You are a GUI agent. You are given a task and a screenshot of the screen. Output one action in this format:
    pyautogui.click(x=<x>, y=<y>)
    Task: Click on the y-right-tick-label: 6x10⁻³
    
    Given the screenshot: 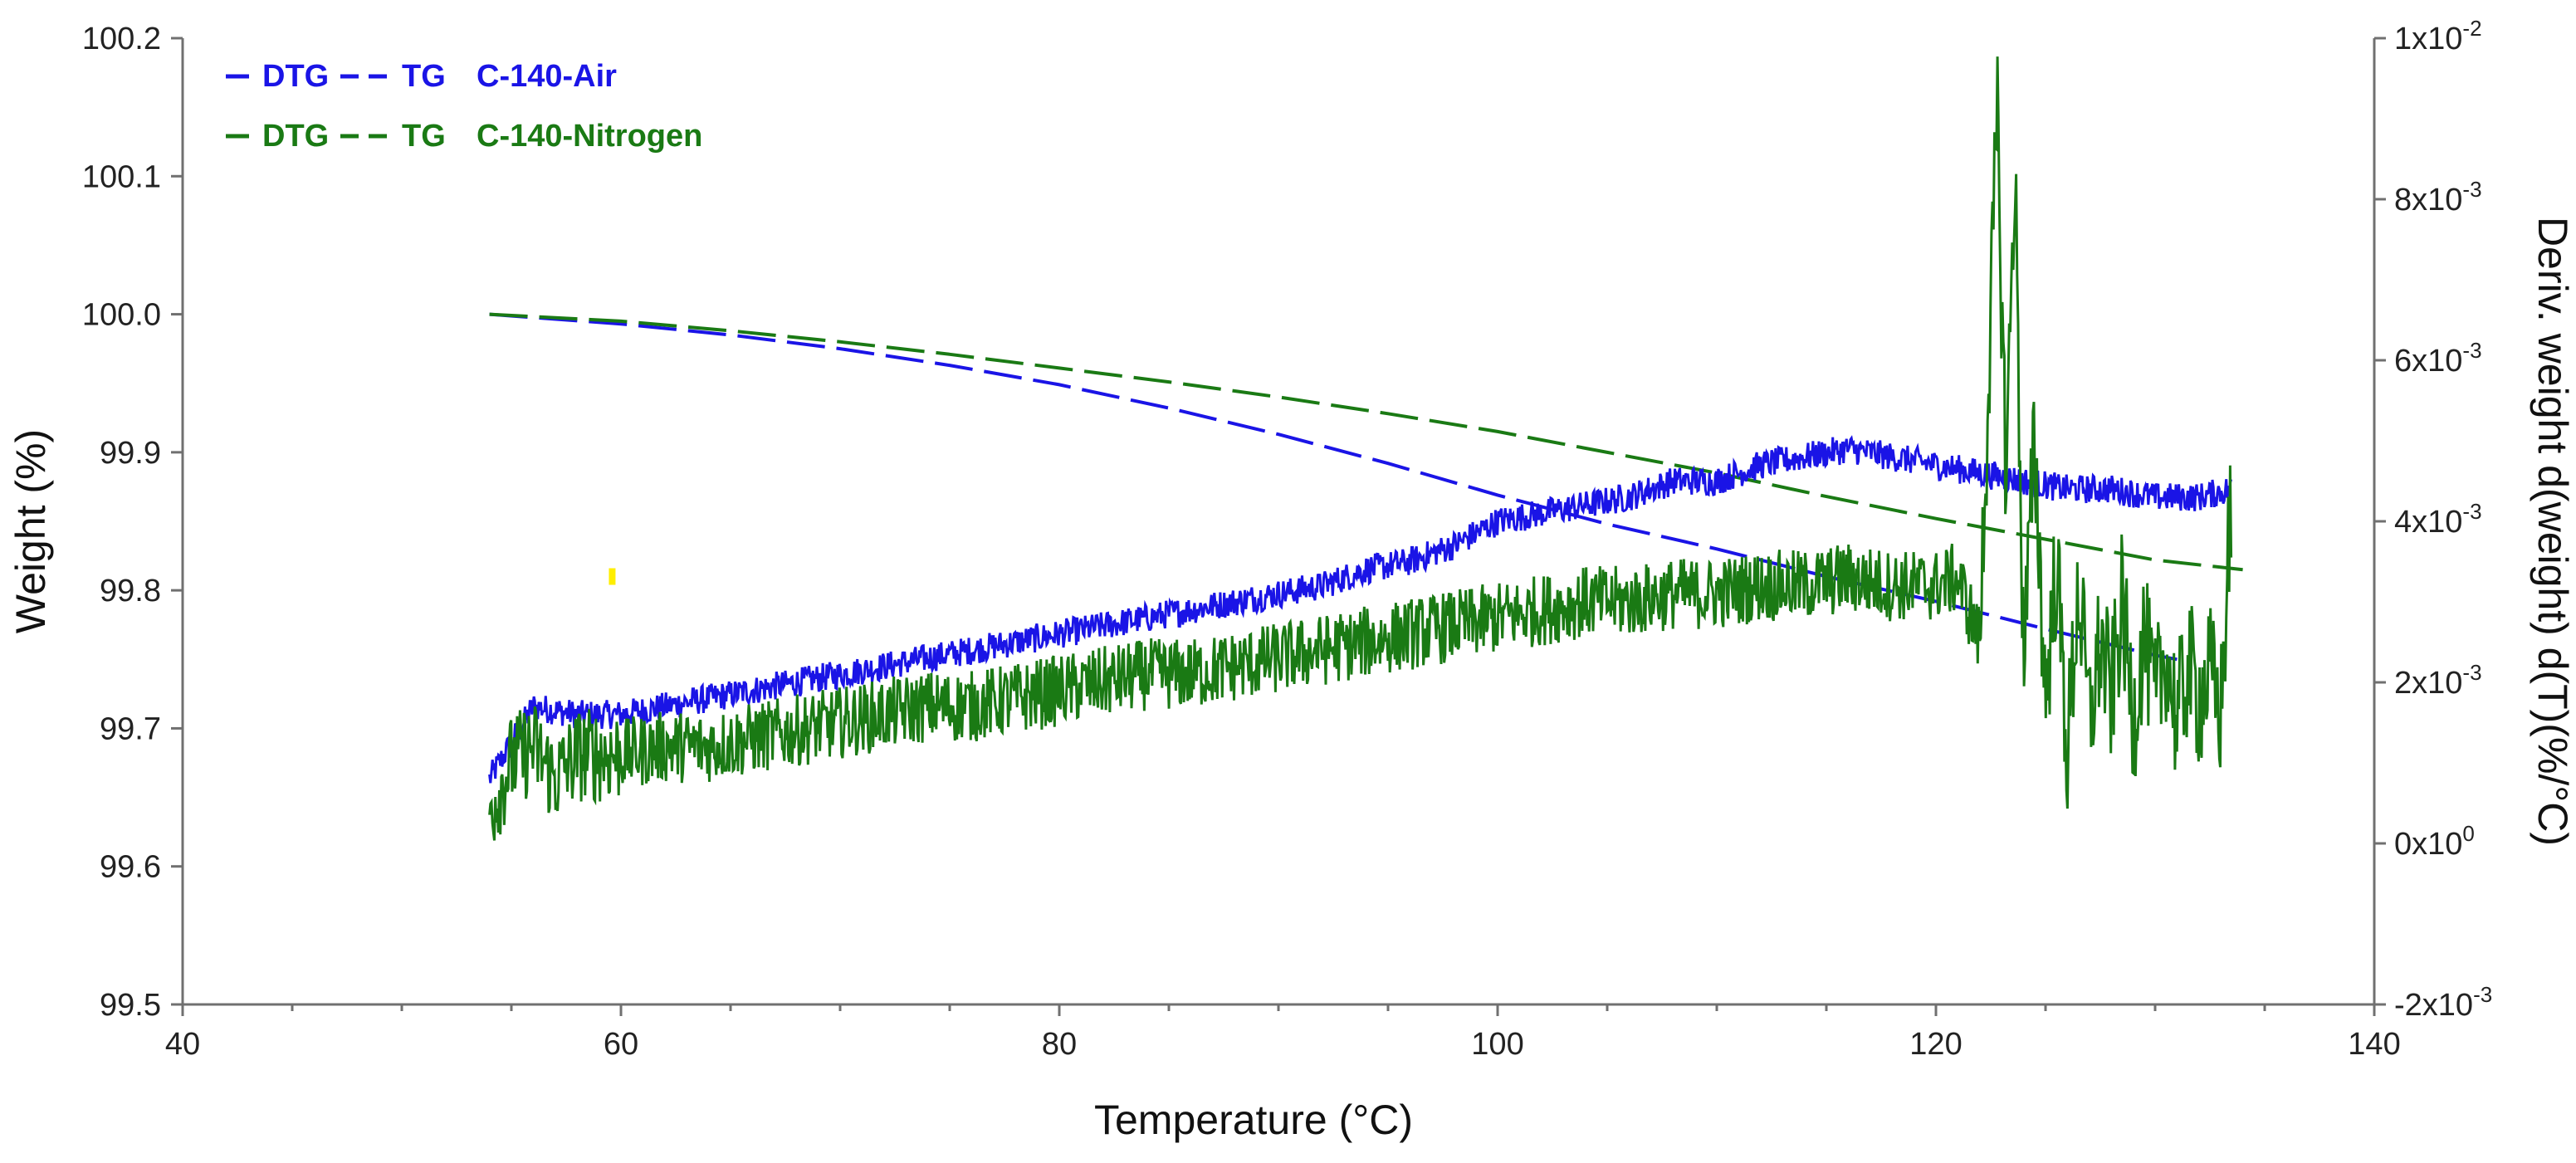 What is the action you would take?
    pyautogui.click(x=2438, y=358)
    